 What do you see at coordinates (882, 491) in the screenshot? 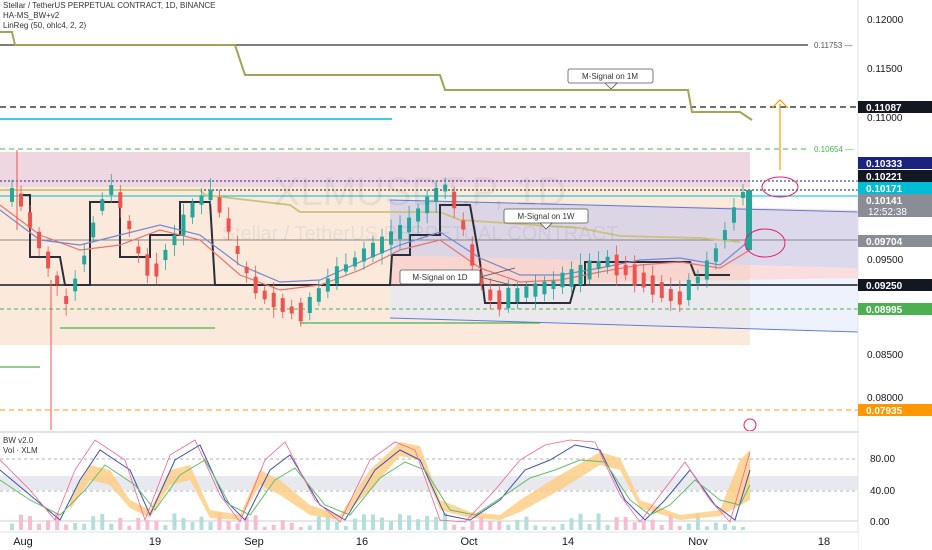
I see `osc-label-40: 40.00` at bounding box center [882, 491].